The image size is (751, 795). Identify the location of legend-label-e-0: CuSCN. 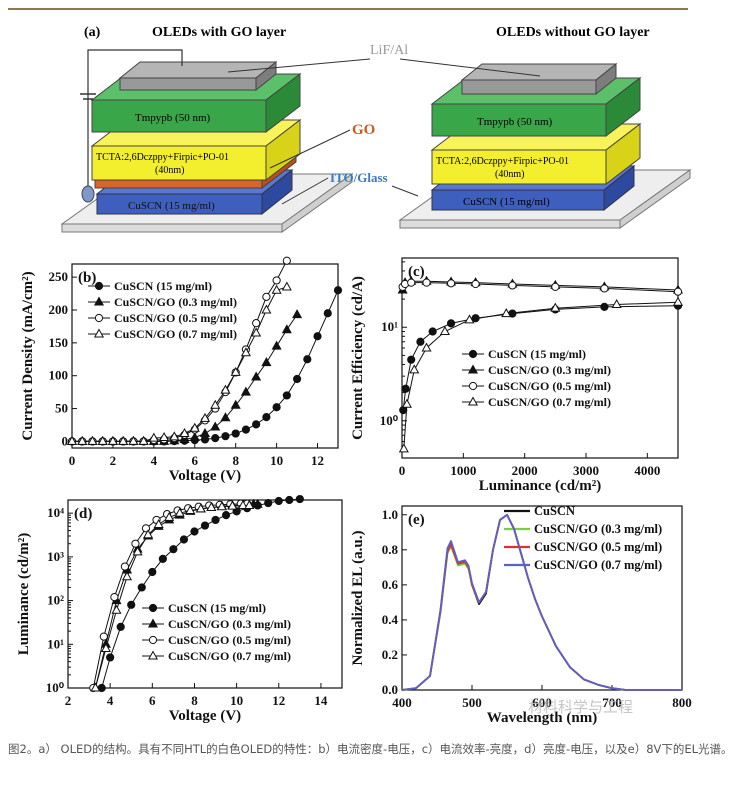
(554, 511).